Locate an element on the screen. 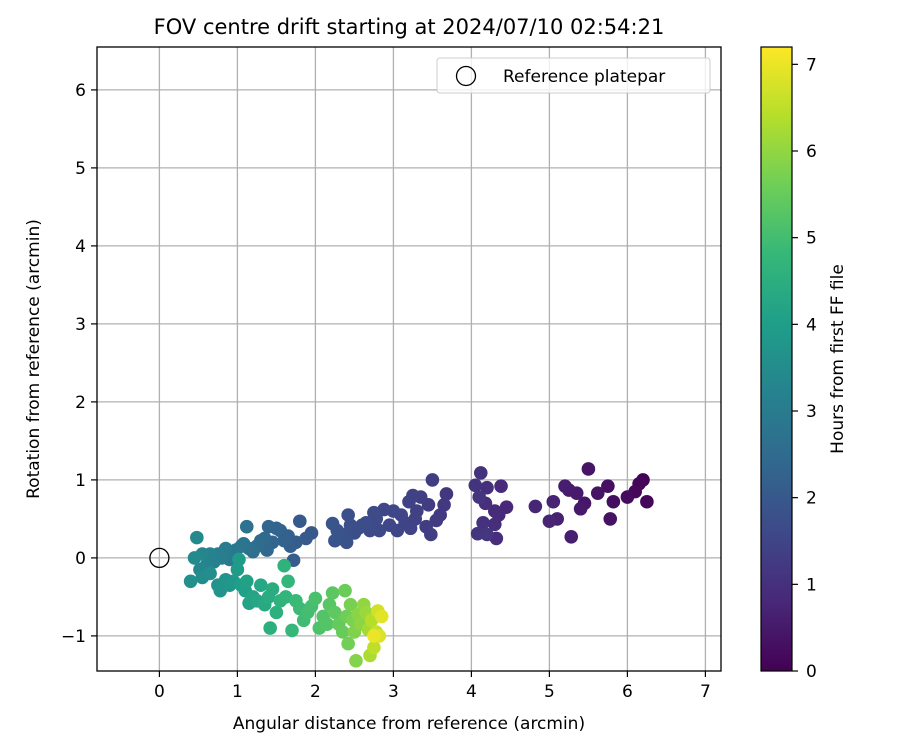 The width and height of the screenshot is (900, 750). y-tick-label: 4 is located at coordinates (80, 247).